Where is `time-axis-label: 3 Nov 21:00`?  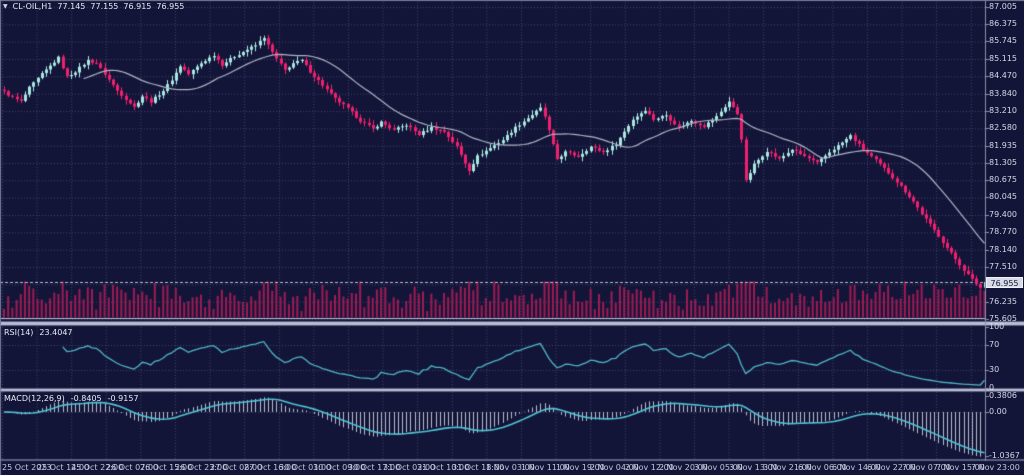 time-axis-label: 3 Nov 21:00 is located at coordinates (787, 467).